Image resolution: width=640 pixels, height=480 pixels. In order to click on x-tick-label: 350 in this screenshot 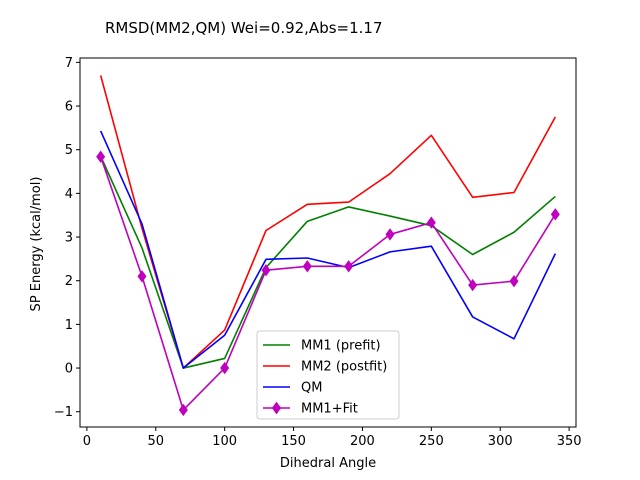, I will do `click(569, 441)`.